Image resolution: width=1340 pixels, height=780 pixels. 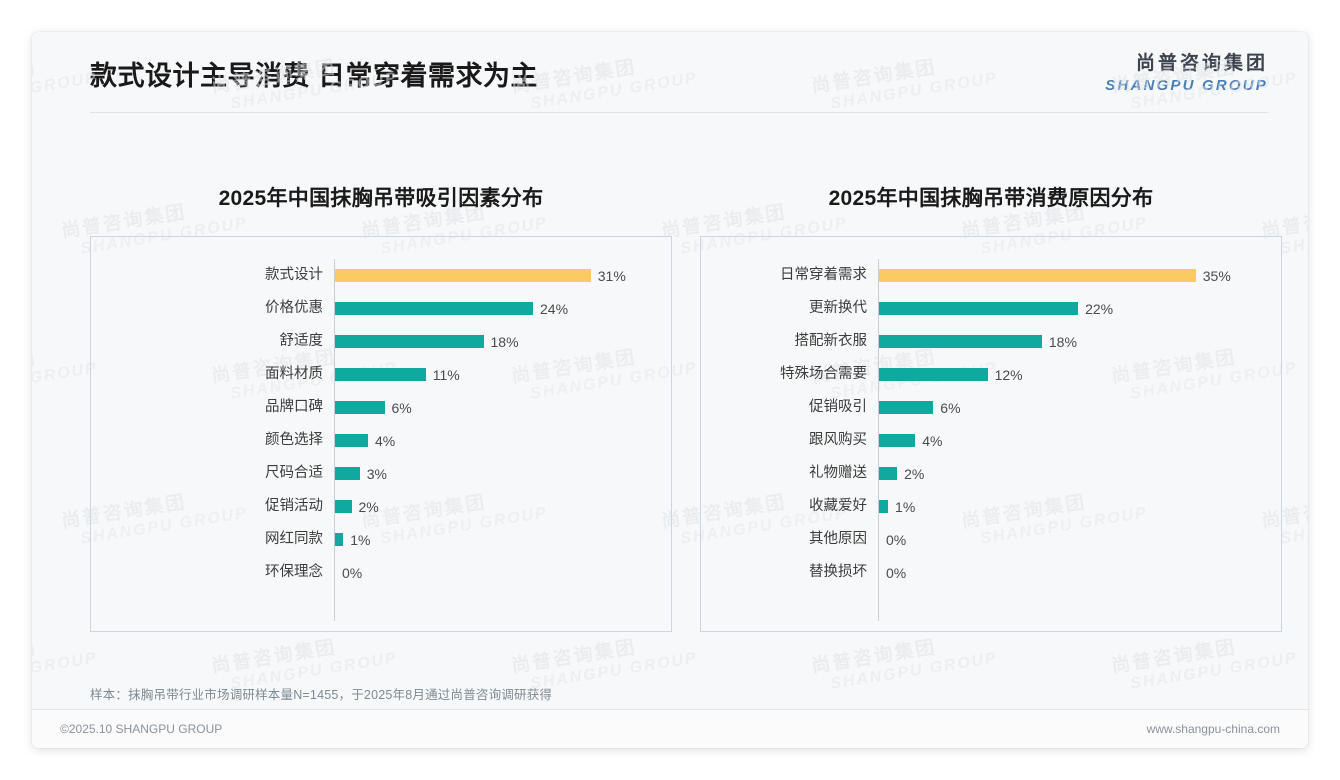 I want to click on bar-row: 环保理念 0%, so click(x=381, y=572).